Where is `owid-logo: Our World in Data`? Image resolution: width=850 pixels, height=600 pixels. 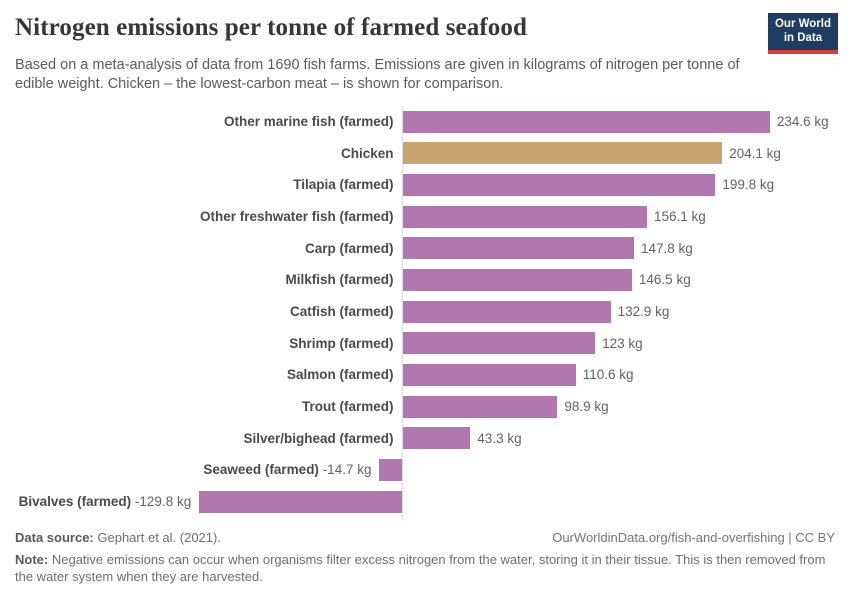
owid-logo: Our World in Data is located at coordinates (802, 33).